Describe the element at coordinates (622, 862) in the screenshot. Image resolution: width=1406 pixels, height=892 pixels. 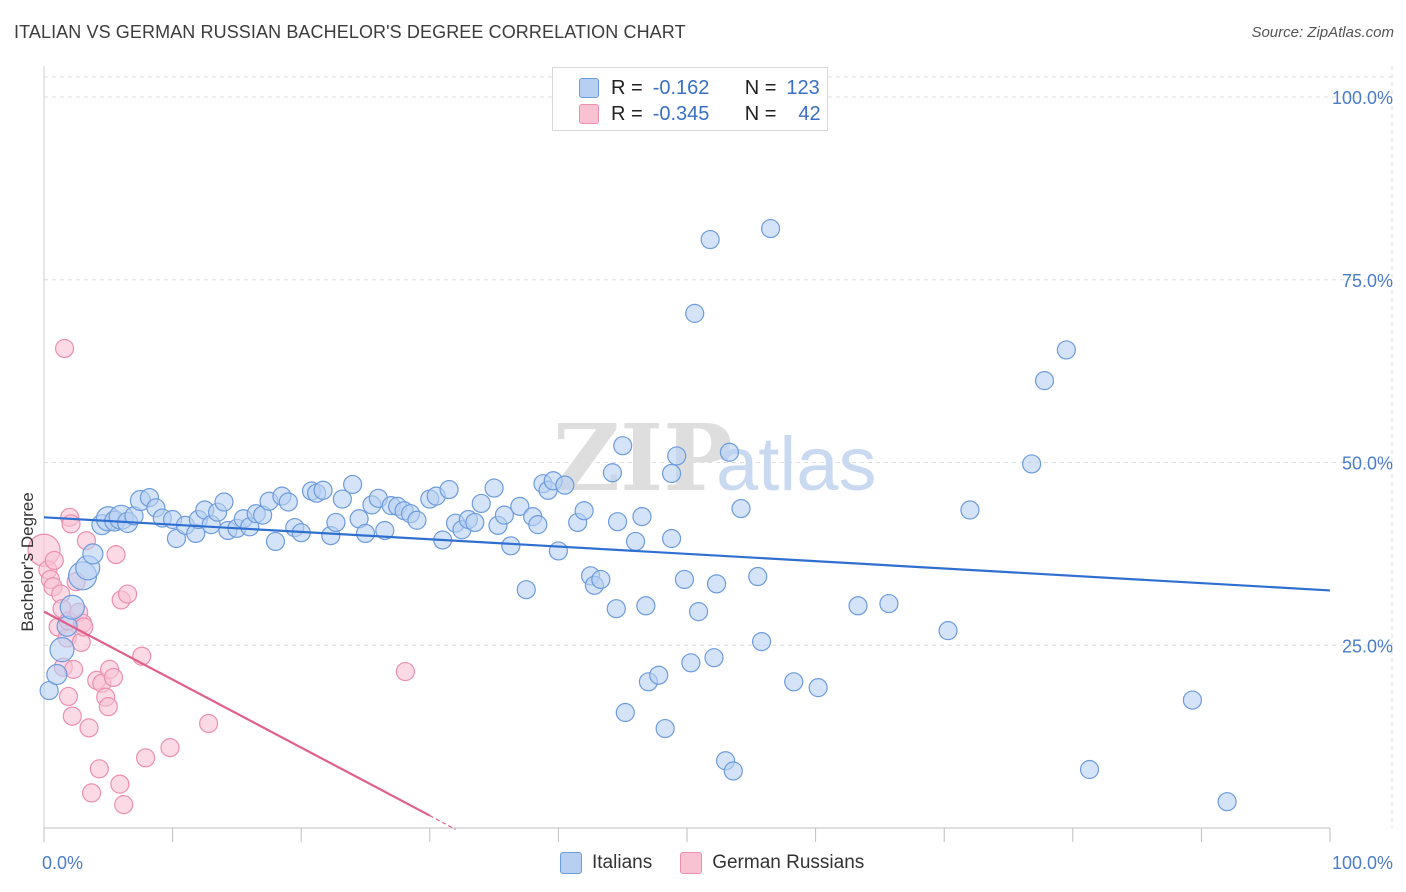
I see `italians-legend-label: Italians` at that location.